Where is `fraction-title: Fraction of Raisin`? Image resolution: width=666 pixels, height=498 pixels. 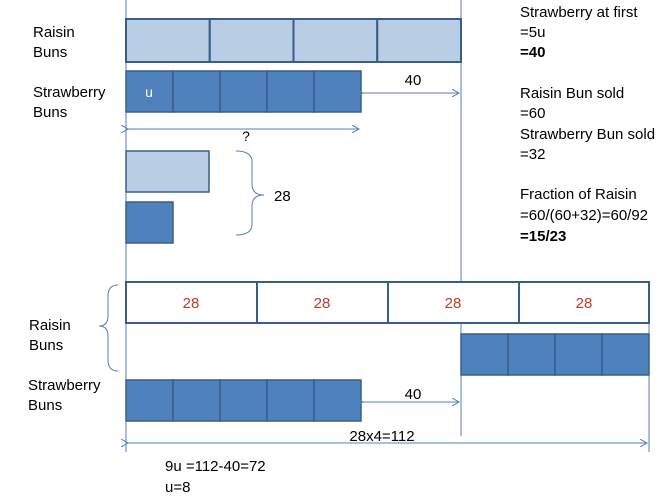 fraction-title: Fraction of Raisin is located at coordinates (578, 194).